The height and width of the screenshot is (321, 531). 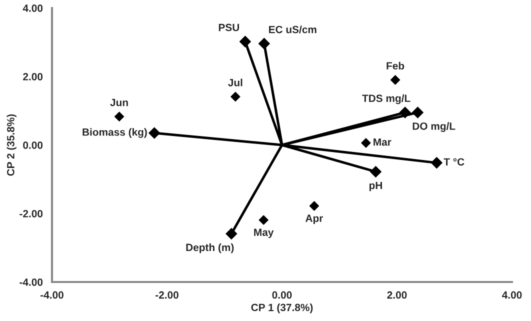 I want to click on annotation: Apr, so click(x=314, y=219).